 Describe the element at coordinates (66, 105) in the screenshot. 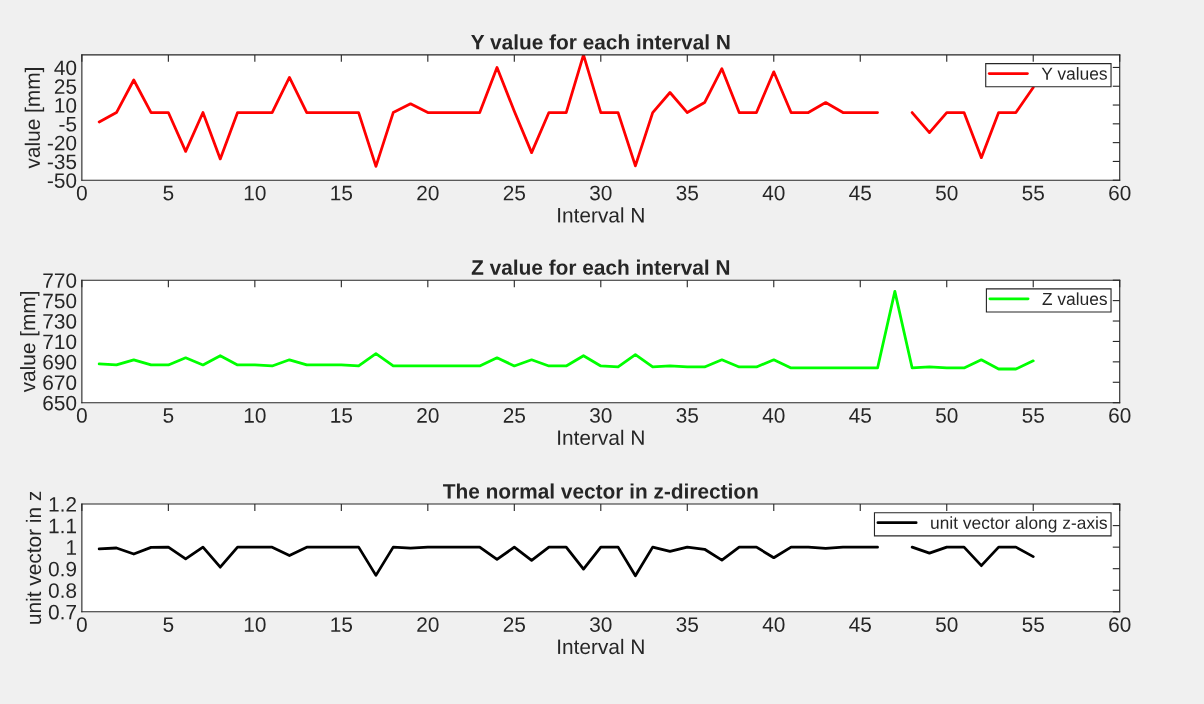

I see `y-tick-label: 10` at that location.